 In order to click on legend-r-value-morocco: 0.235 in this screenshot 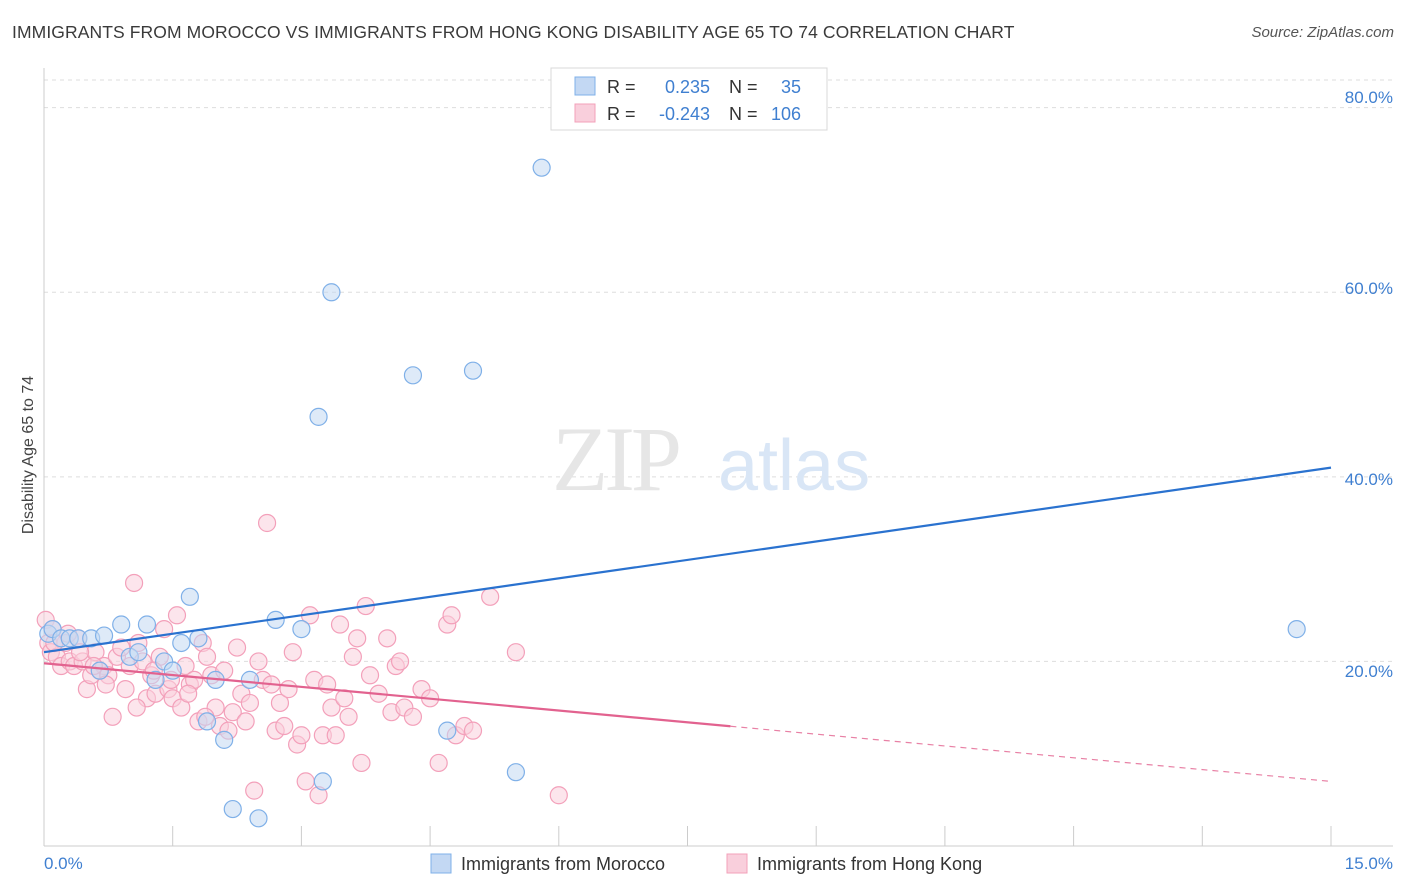, I will do `click(687, 87)`.